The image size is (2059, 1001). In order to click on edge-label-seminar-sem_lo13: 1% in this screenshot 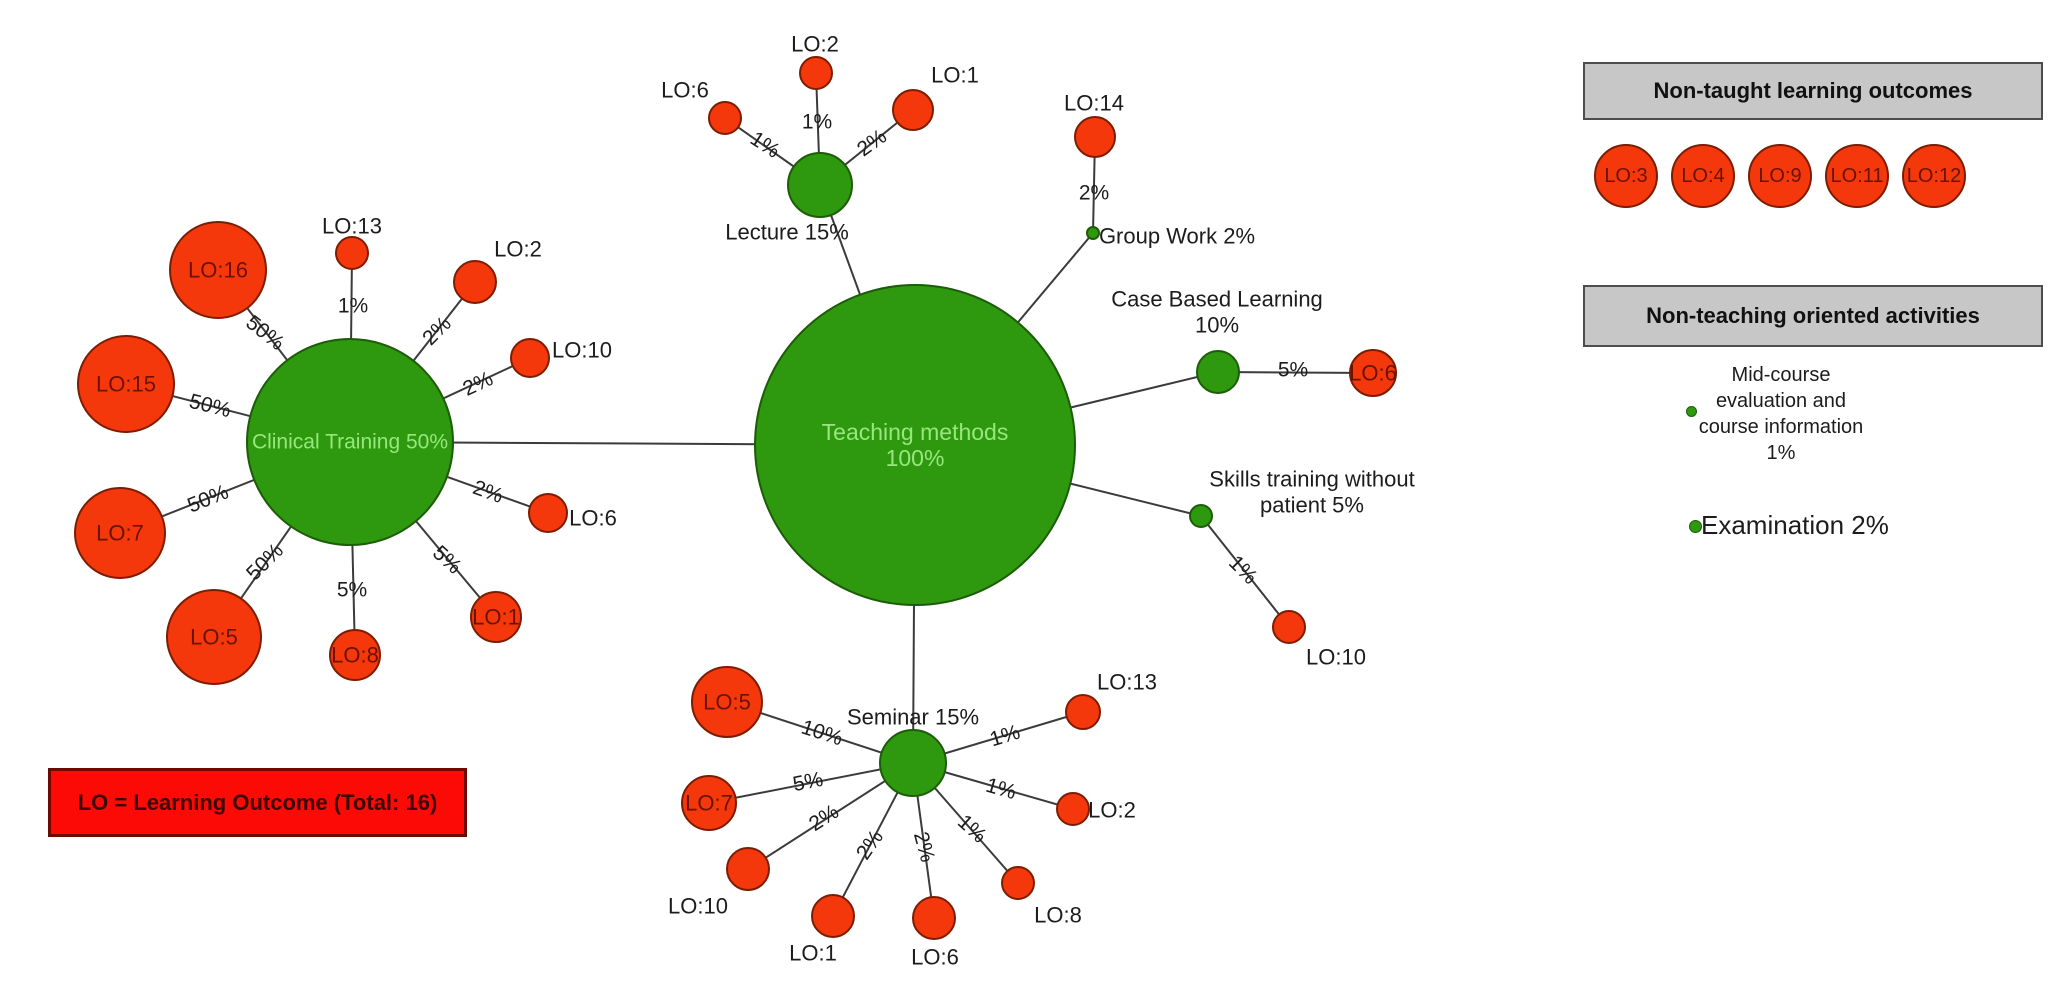, I will do `click(1005, 736)`.